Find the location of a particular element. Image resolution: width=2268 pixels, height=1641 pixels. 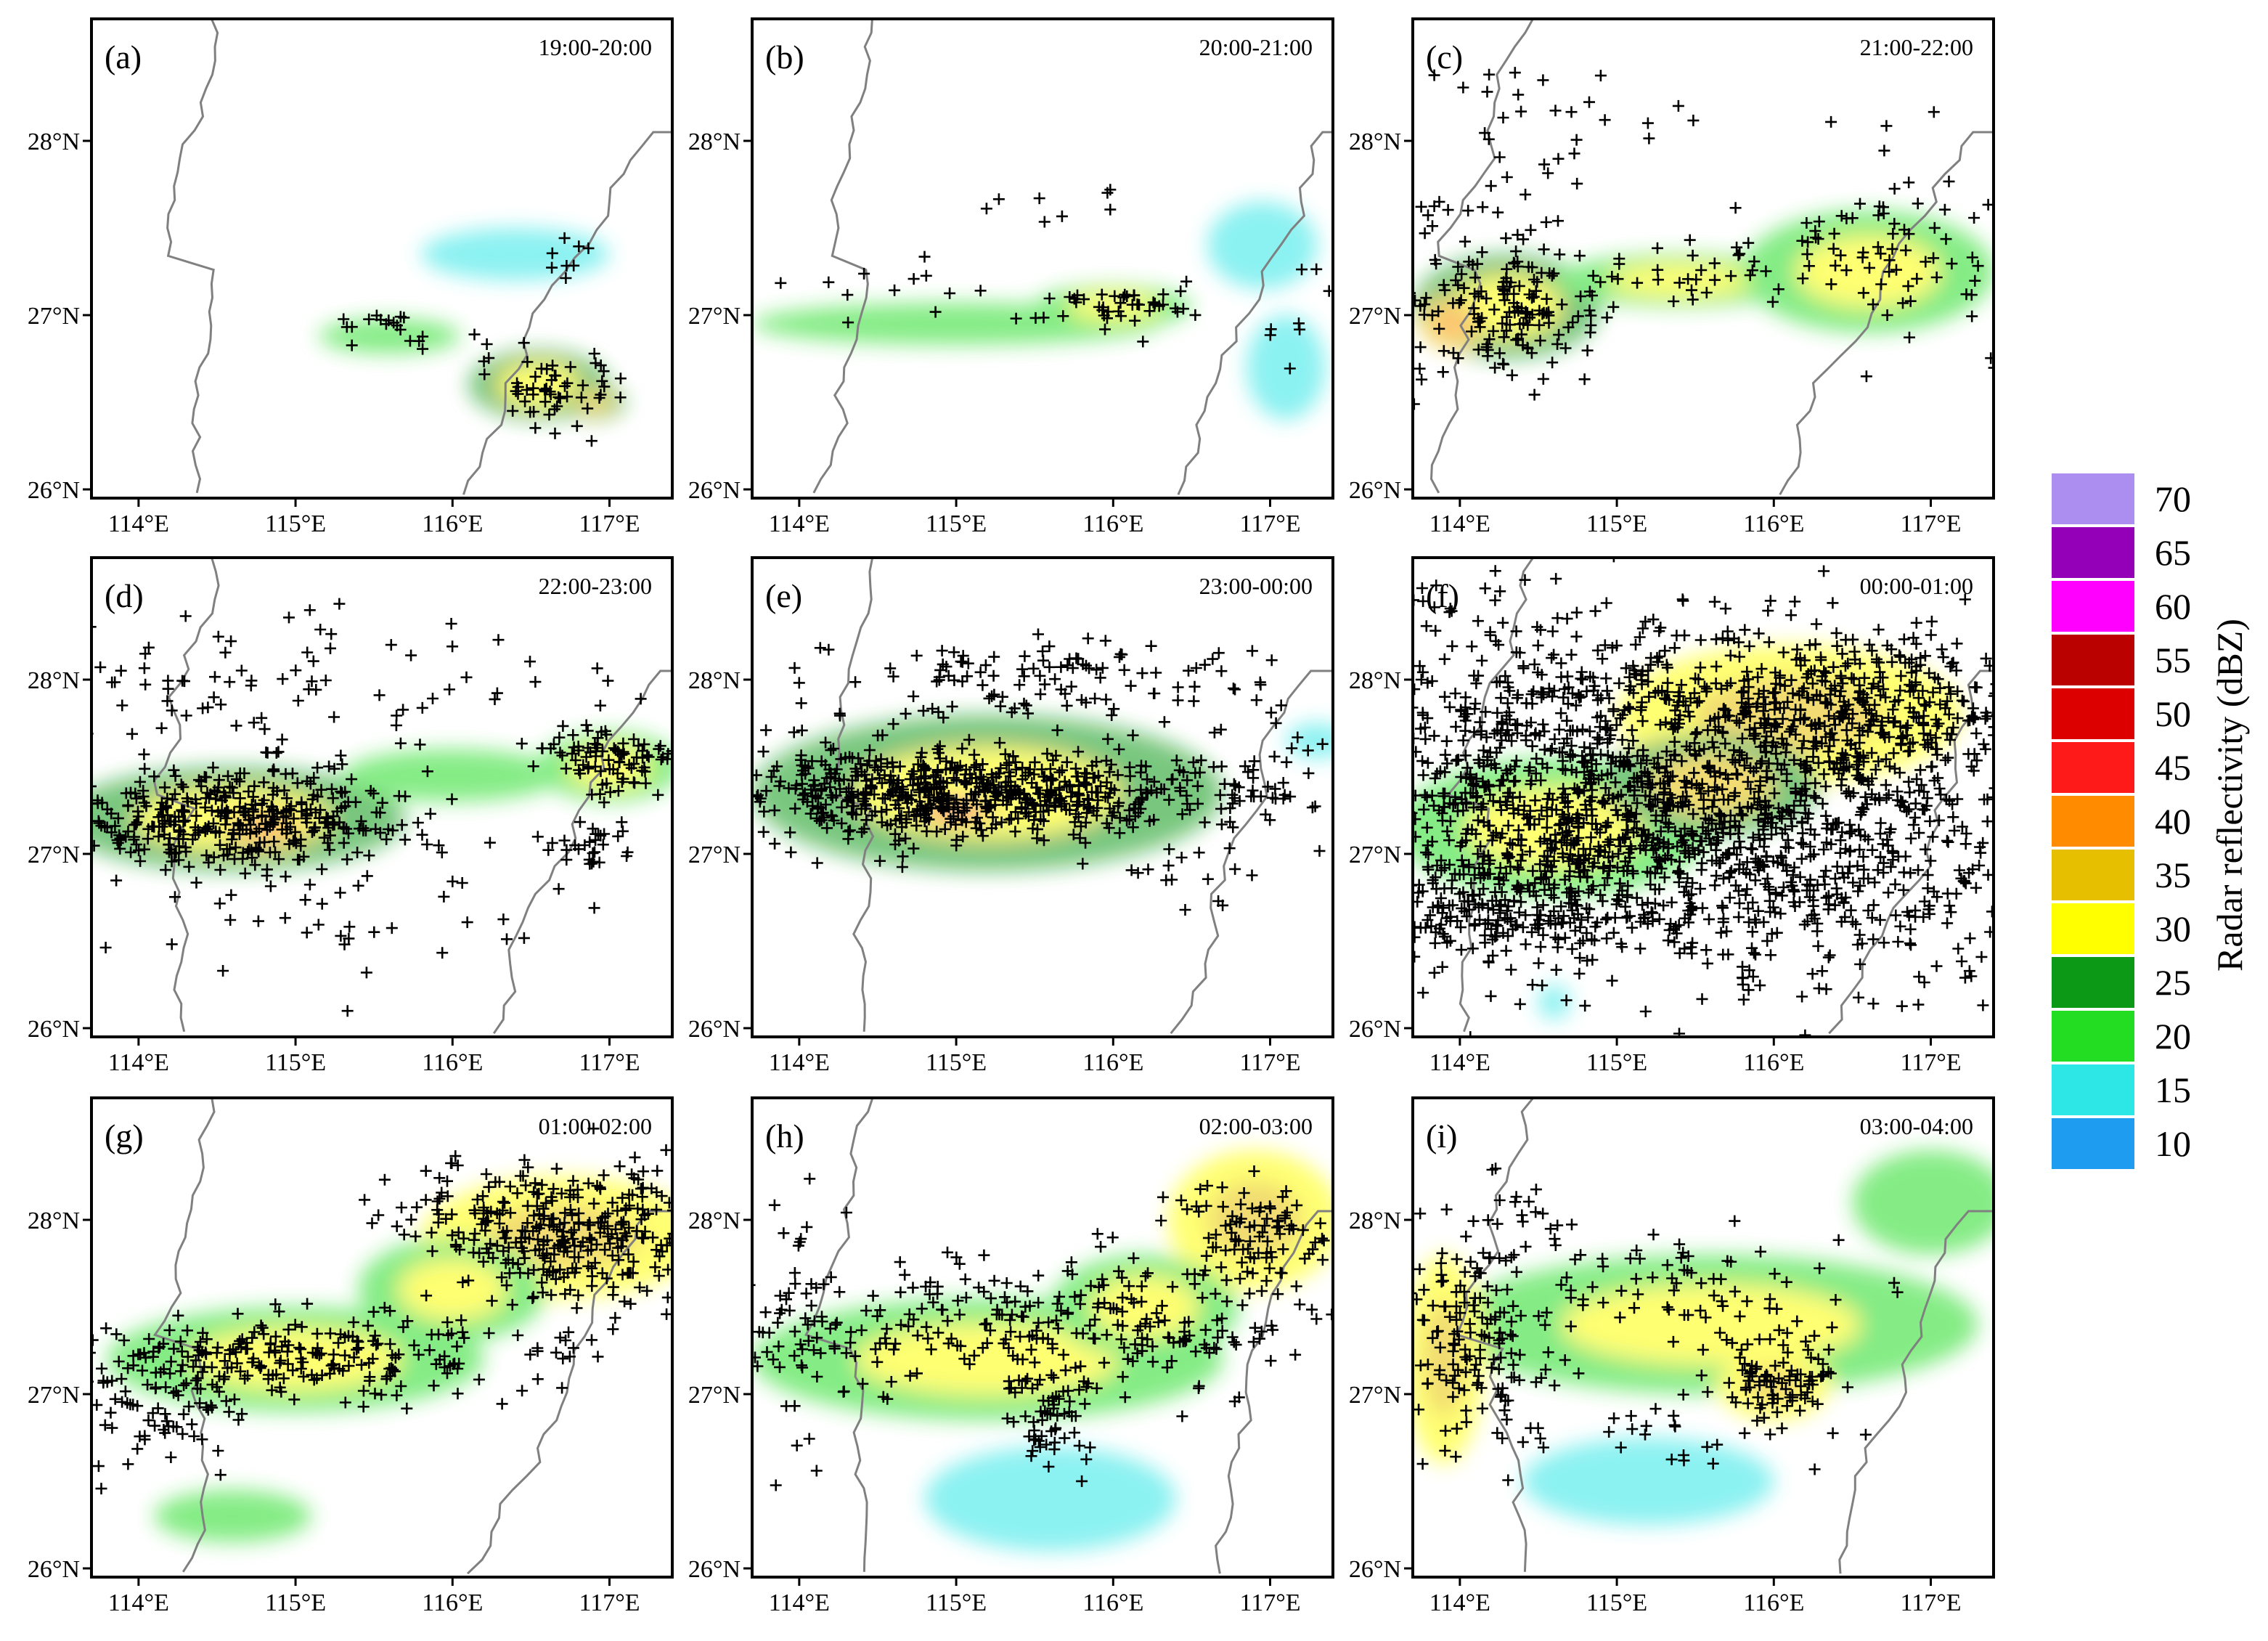

colorbar-labels: 70 65 60 55 50 45 40 35 30 25 20 15 10 is located at coordinates (2173, 821).